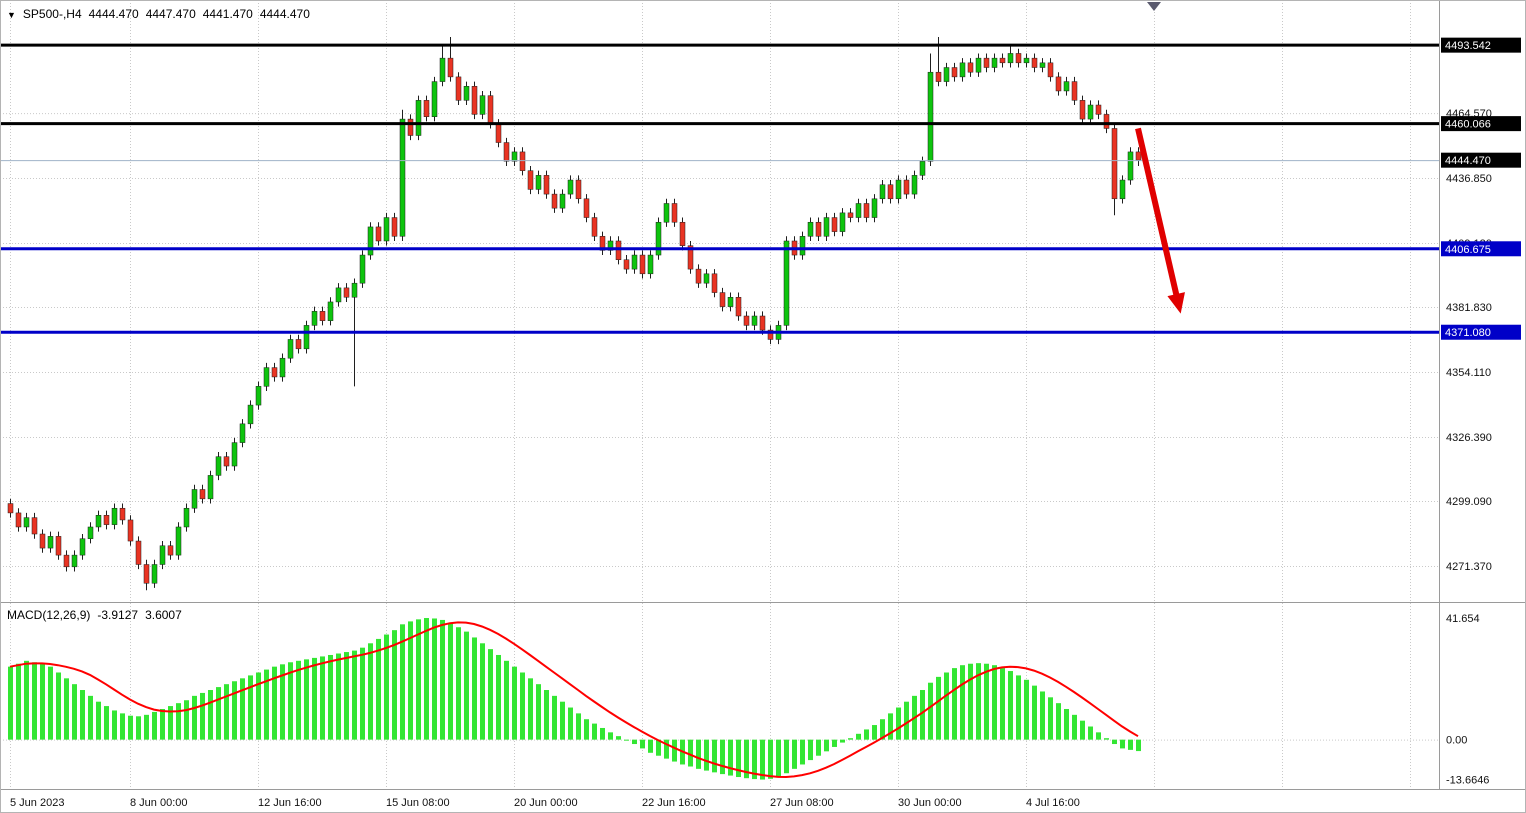 This screenshot has height=813, width=1526. I want to click on symbol-dropdown-icon: ▼, so click(11, 14).